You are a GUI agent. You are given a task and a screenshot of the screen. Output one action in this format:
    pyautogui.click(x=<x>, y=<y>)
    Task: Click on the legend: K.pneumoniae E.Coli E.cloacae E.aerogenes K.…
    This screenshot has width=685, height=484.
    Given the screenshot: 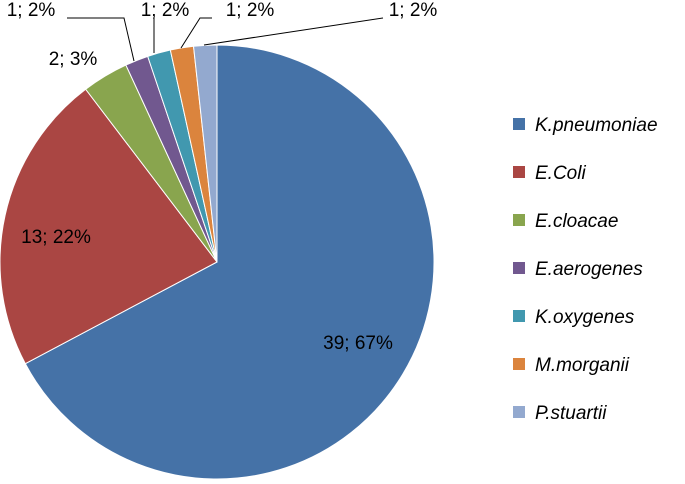 What is the action you would take?
    pyautogui.click(x=585, y=269)
    